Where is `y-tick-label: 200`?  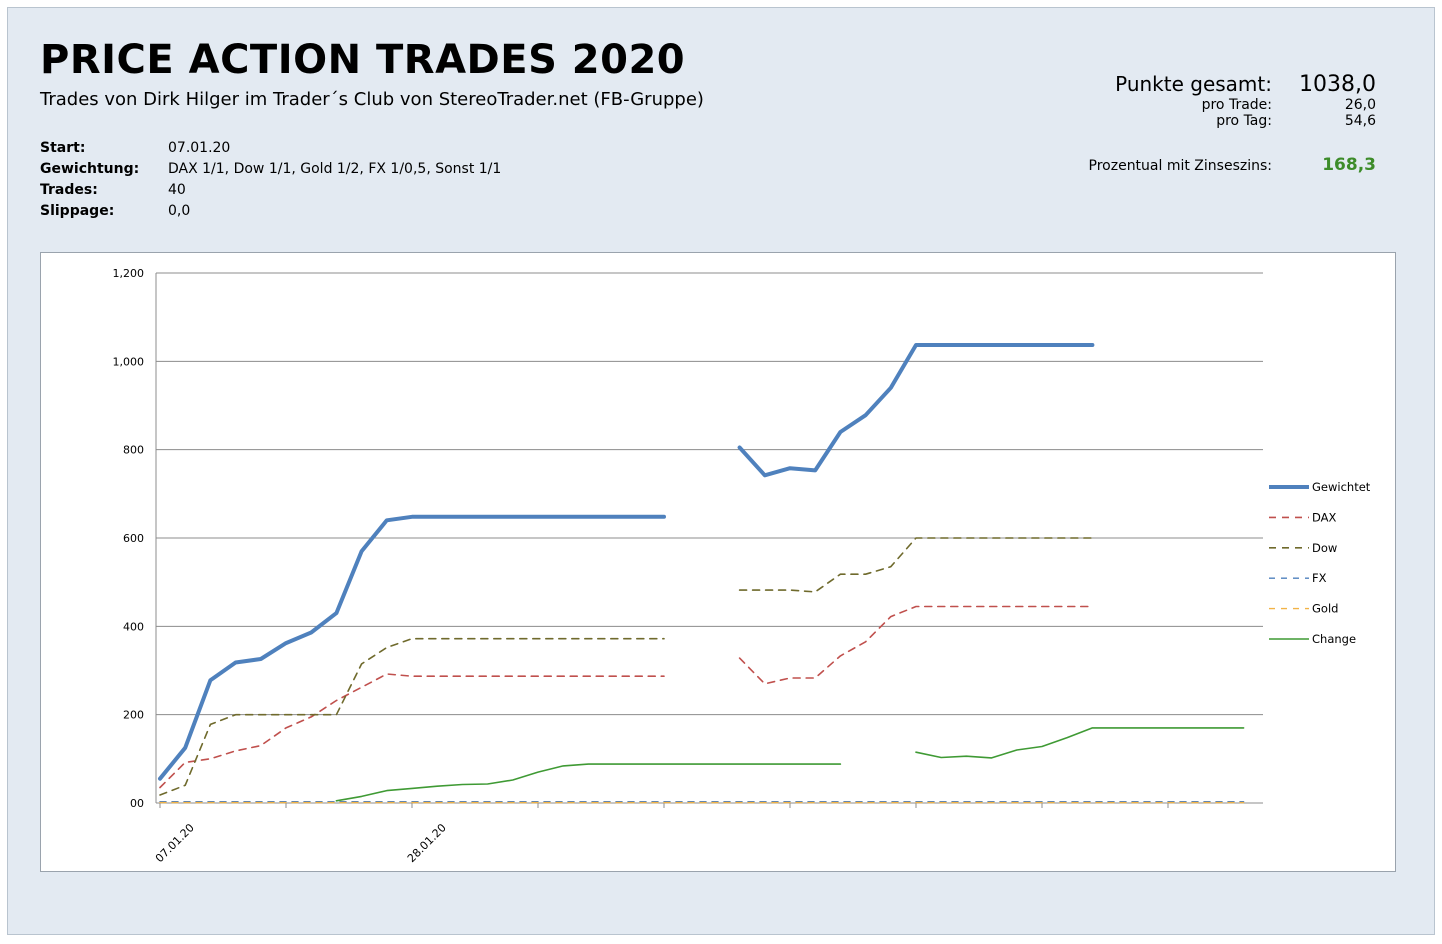 y-tick-label: 200 is located at coordinates (133, 715).